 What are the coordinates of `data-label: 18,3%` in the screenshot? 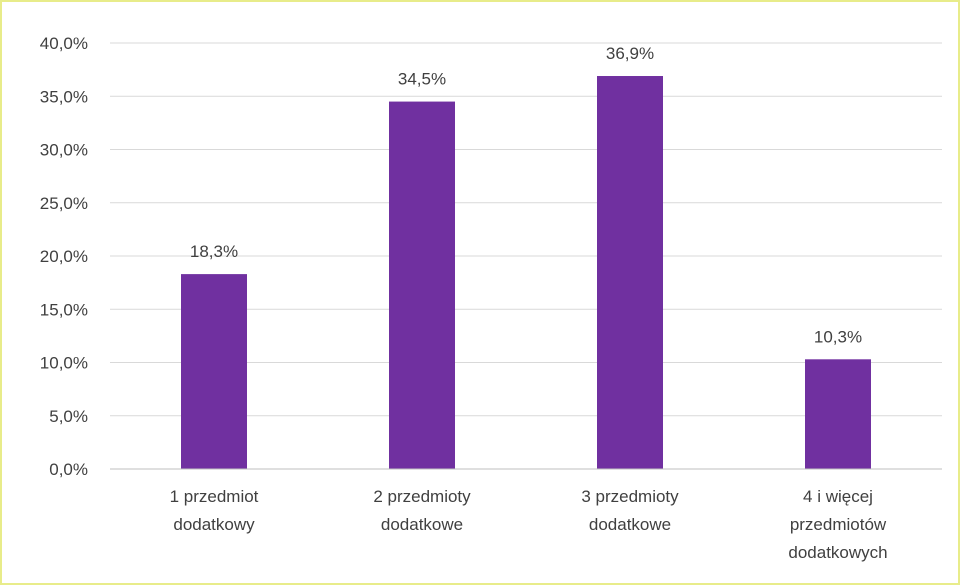 It's located at (214, 251).